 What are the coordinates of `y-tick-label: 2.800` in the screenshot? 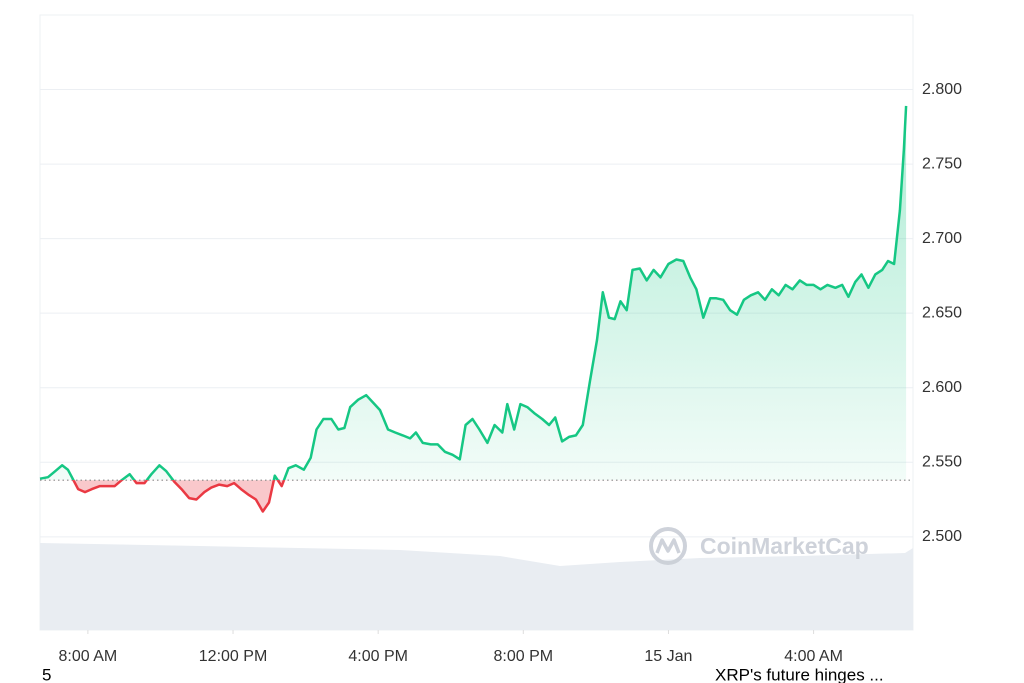 It's located at (942, 89).